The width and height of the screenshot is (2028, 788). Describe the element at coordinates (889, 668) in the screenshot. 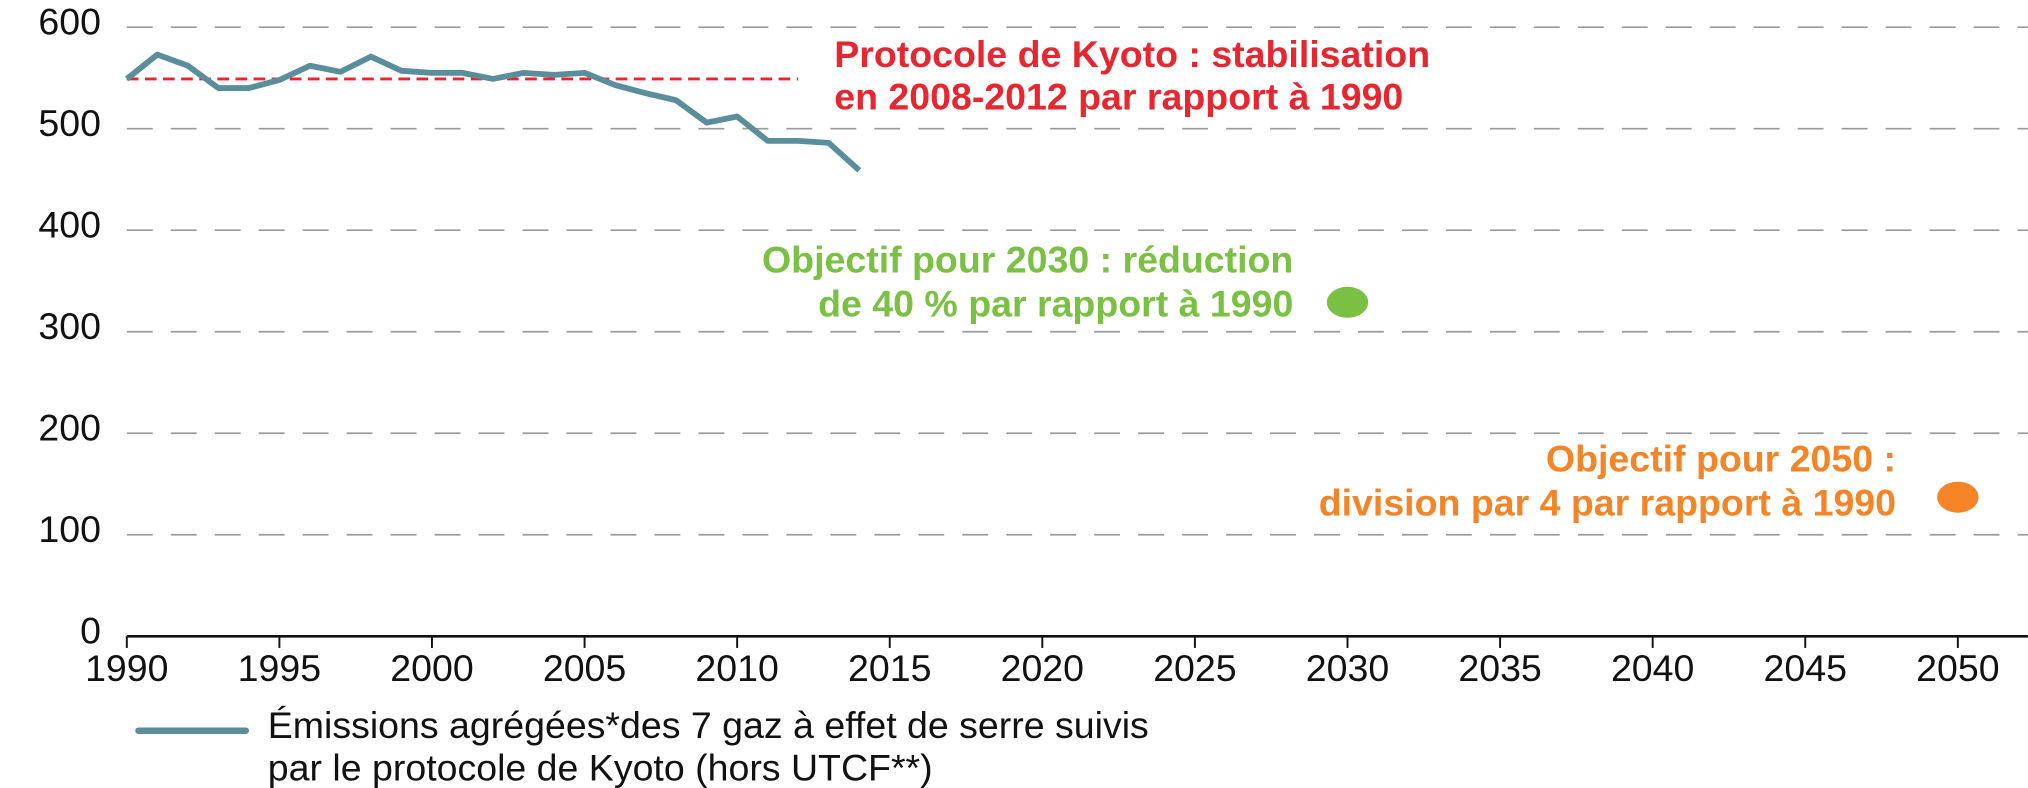

I see `x-tick-label: 2015` at that location.